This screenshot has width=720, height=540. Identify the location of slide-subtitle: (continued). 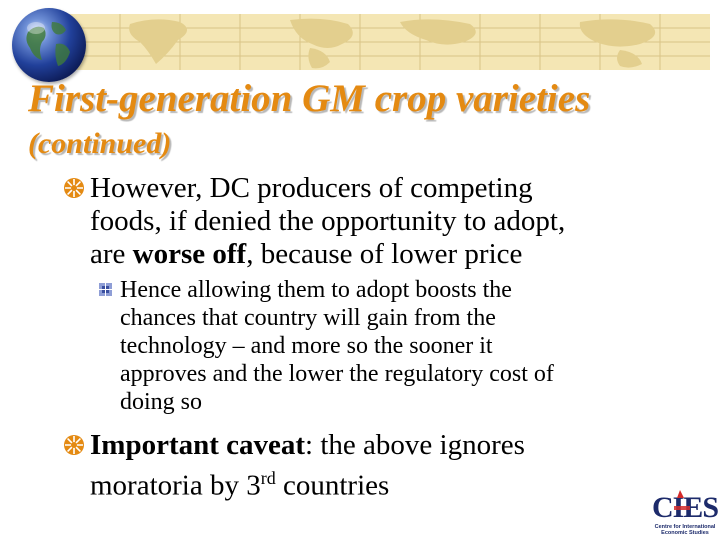
(100, 143).